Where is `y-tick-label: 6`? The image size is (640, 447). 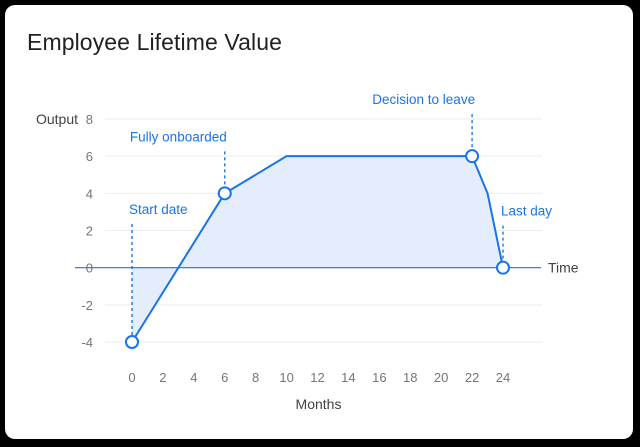
y-tick-label: 6 is located at coordinates (89, 156).